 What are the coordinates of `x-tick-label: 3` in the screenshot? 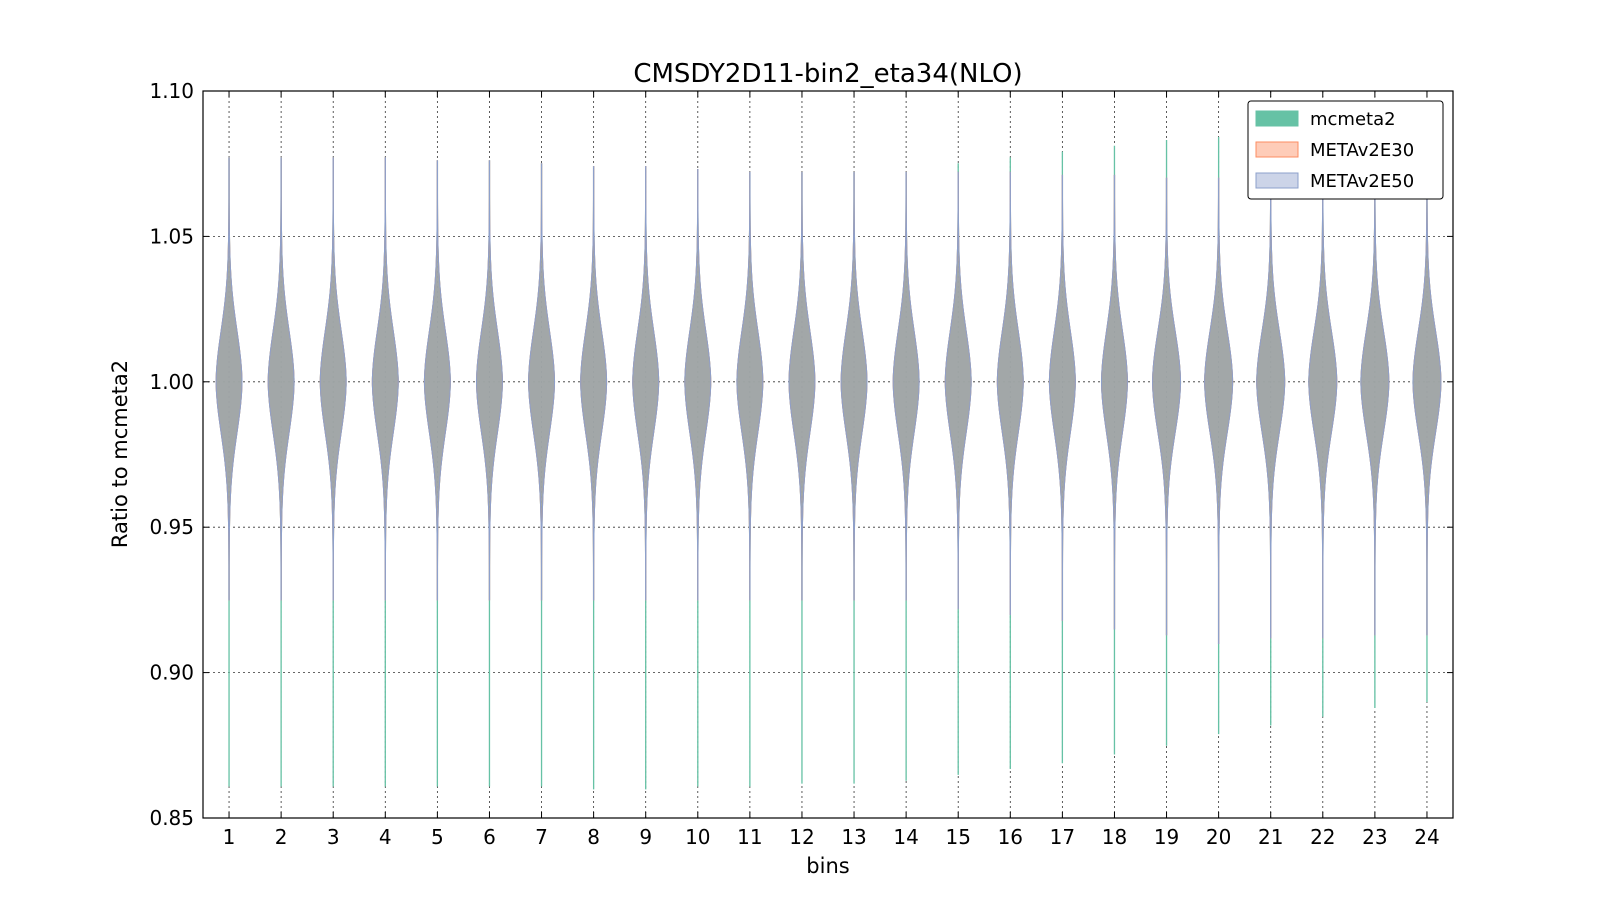 It's located at (333, 837).